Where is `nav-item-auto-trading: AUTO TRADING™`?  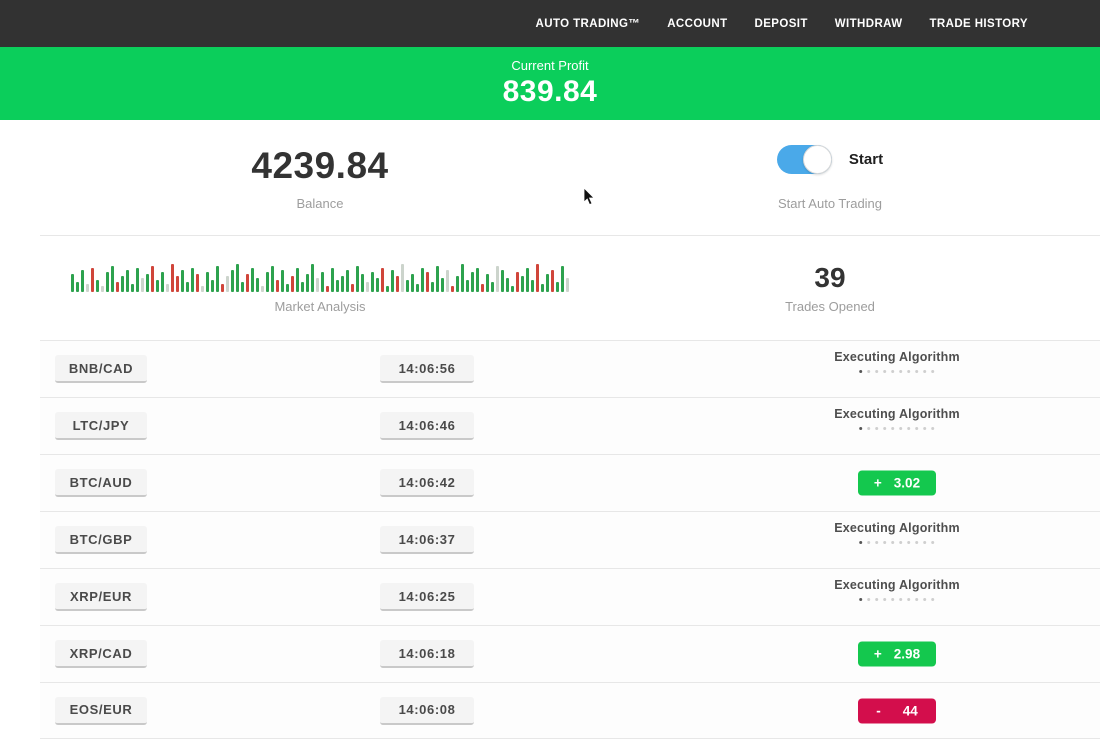
nav-item-auto-trading: AUTO TRADING™ is located at coordinates (588, 23).